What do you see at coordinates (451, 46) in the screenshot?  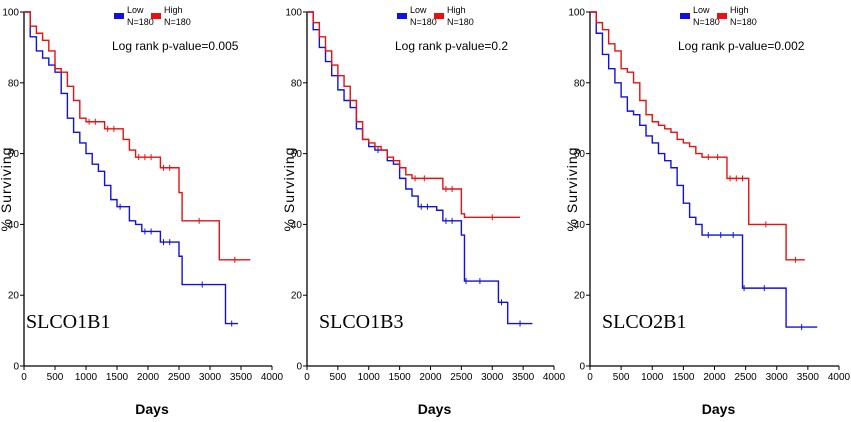 I see `pvalue-label: Log rank p-value=0.2` at bounding box center [451, 46].